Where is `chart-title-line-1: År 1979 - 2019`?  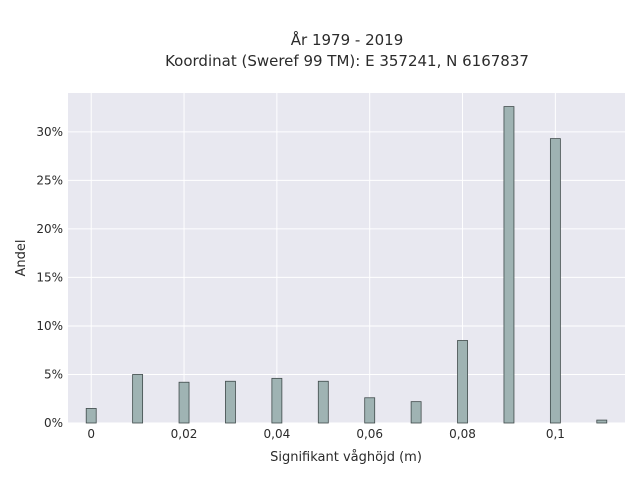
chart-title-line-1: År 1979 - 2019 is located at coordinates (347, 39).